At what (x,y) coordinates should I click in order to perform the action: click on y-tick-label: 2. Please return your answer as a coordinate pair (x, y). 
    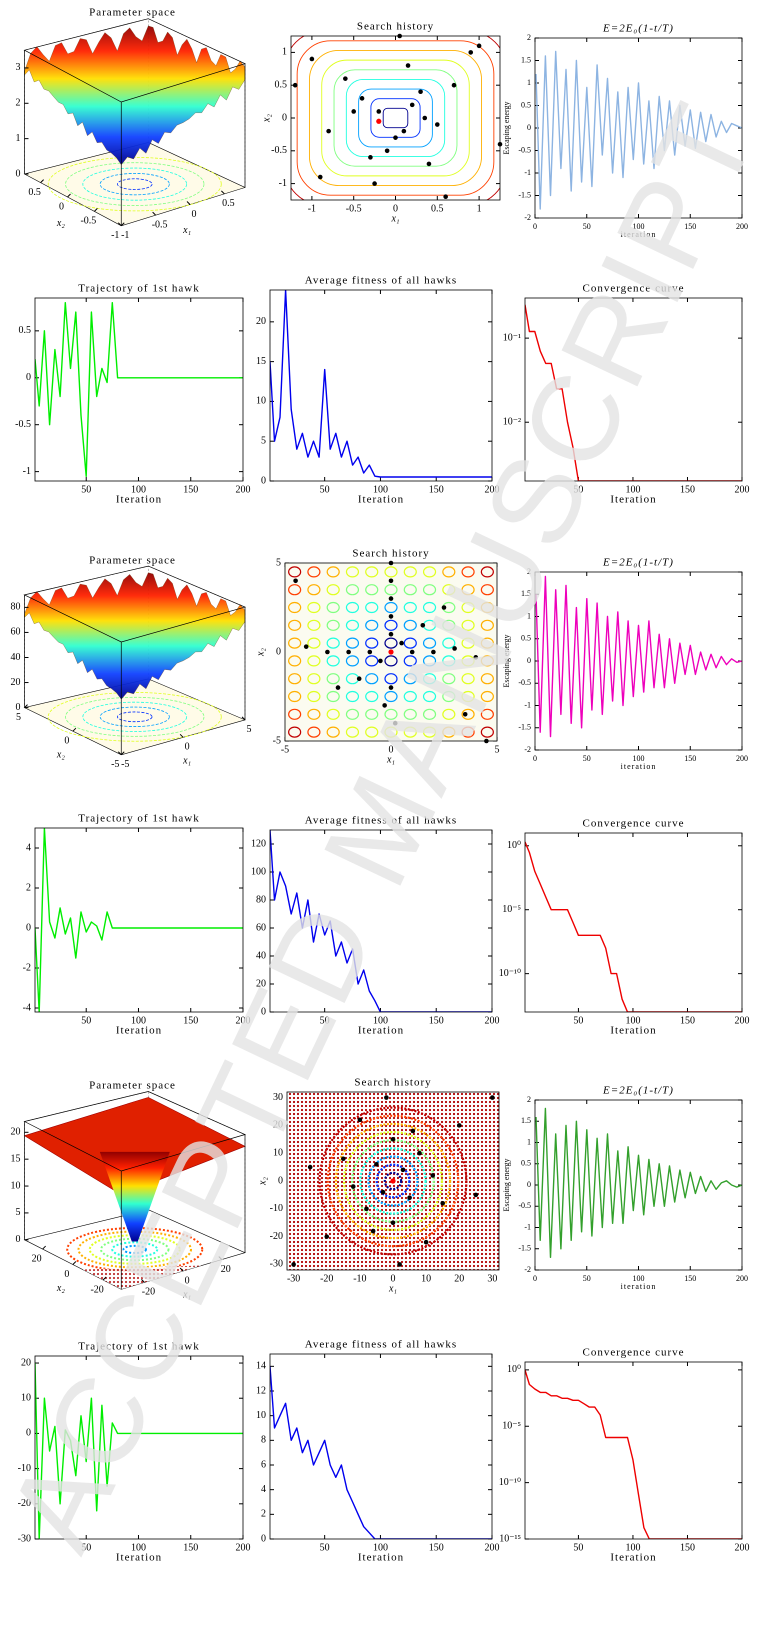
    Looking at the image, I should click on (28, 887).